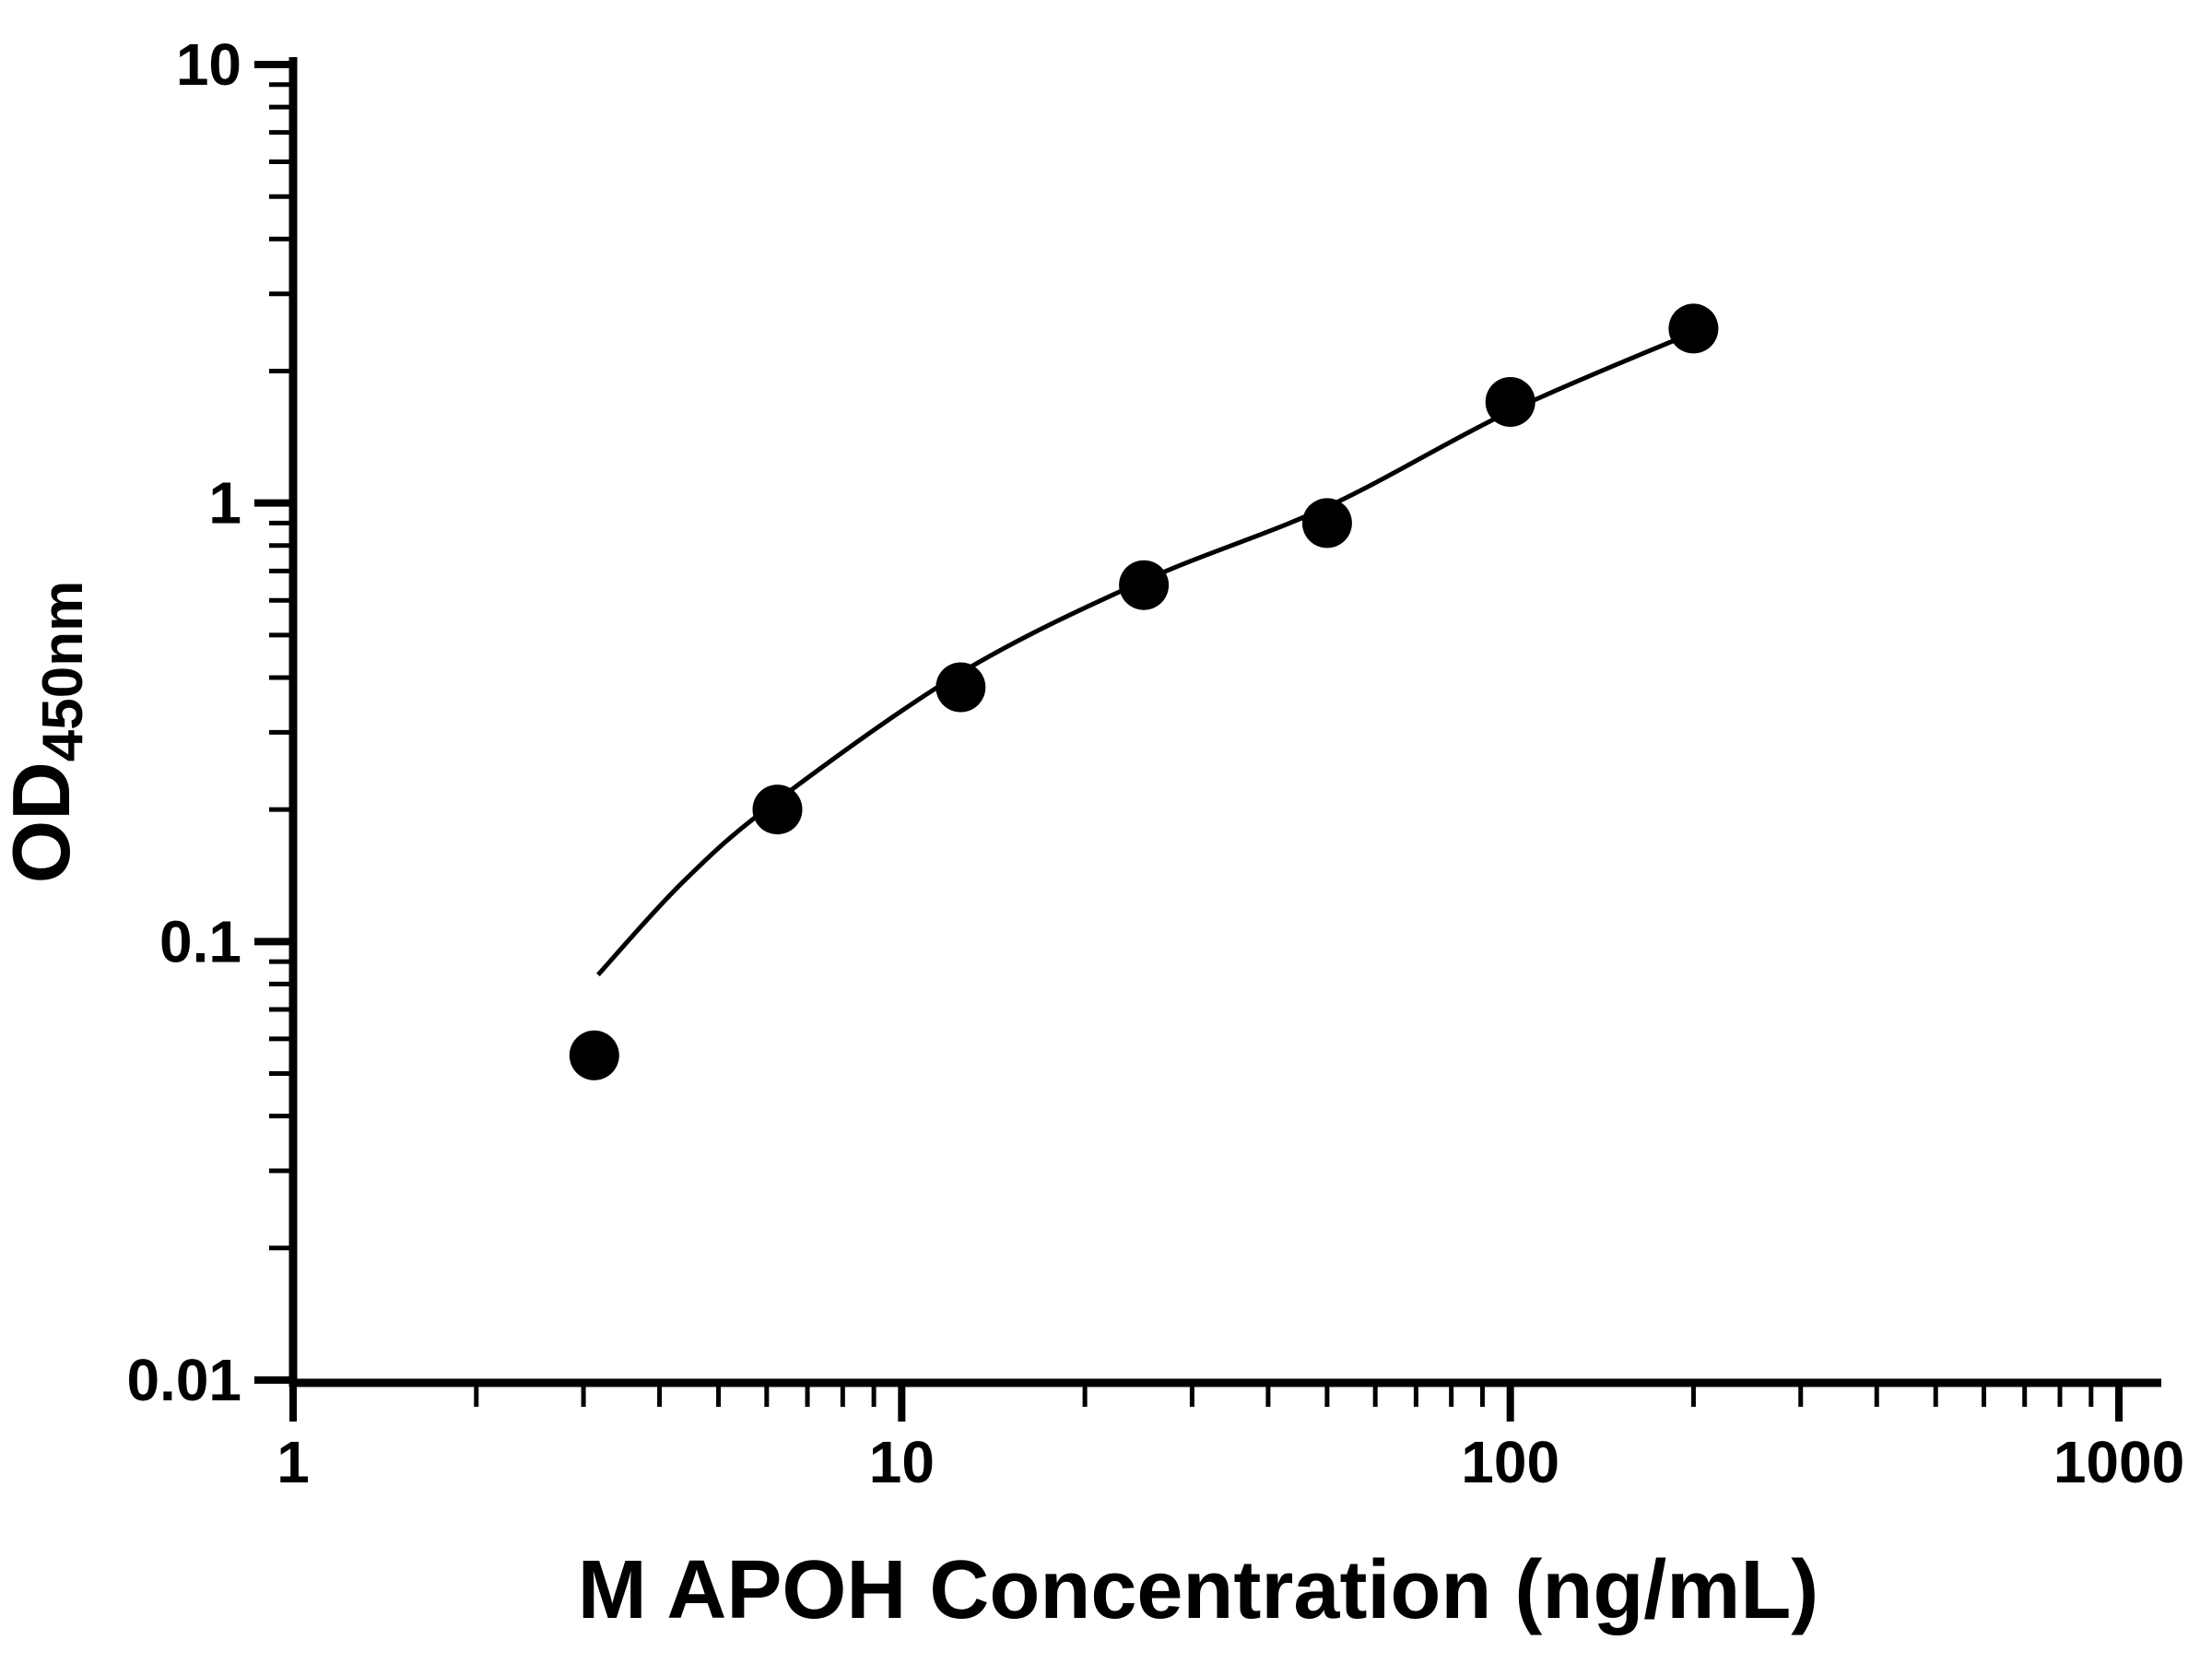 Image resolution: width=2212 pixels, height=1664 pixels. Describe the element at coordinates (1198, 1590) in the screenshot. I see `x-axis-title: M APOH Concentration (ng/mL)` at that location.